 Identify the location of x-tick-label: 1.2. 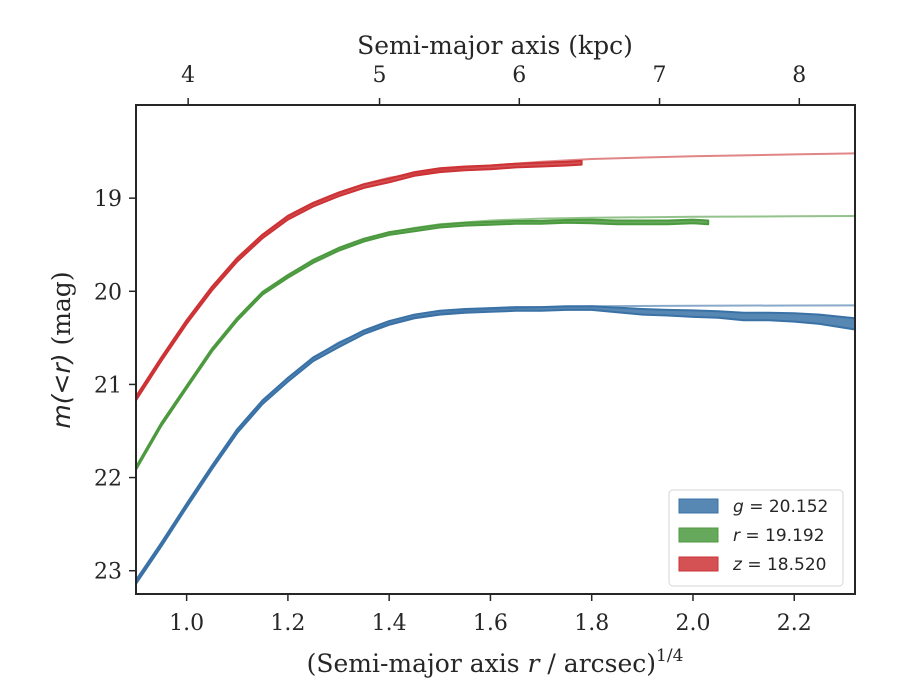
(287, 623).